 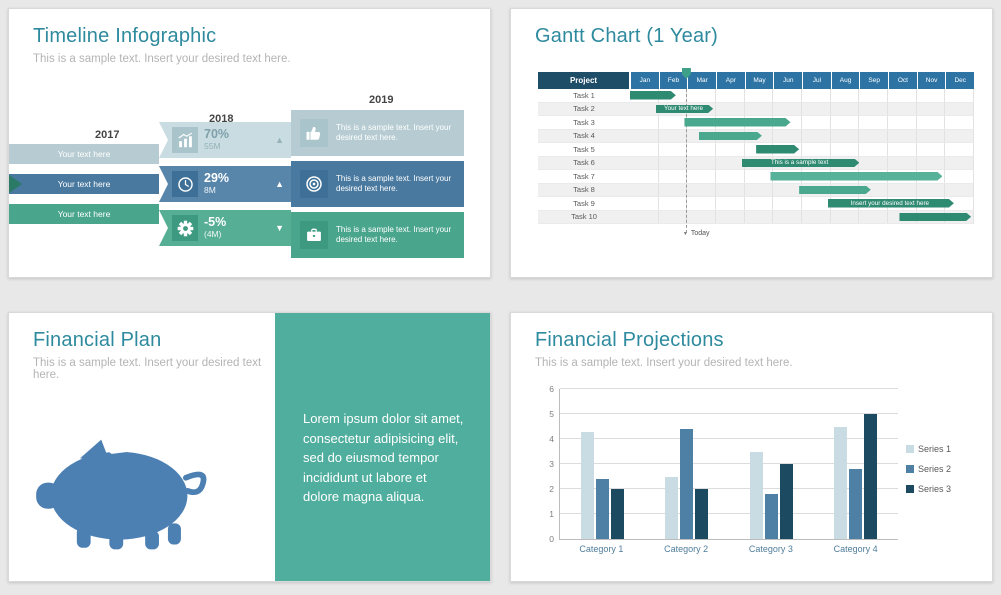 What do you see at coordinates (931, 80) in the screenshot?
I see `month-header-cell: Nov` at bounding box center [931, 80].